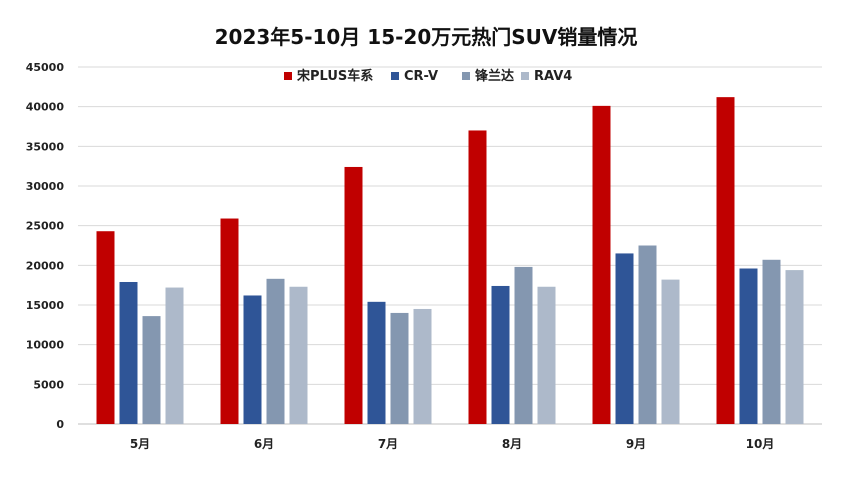  I want to click on legend-label: CR-V, so click(421, 76).